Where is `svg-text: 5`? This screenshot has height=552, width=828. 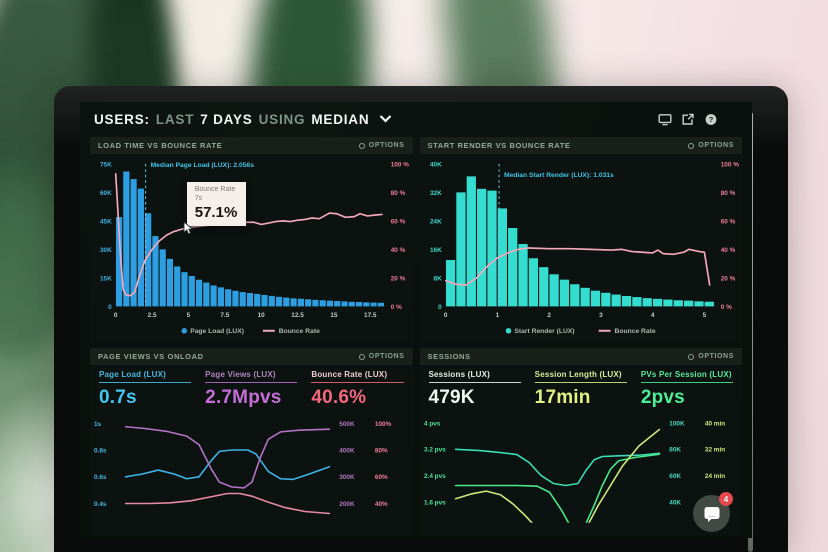 svg-text: 5 is located at coordinates (189, 315).